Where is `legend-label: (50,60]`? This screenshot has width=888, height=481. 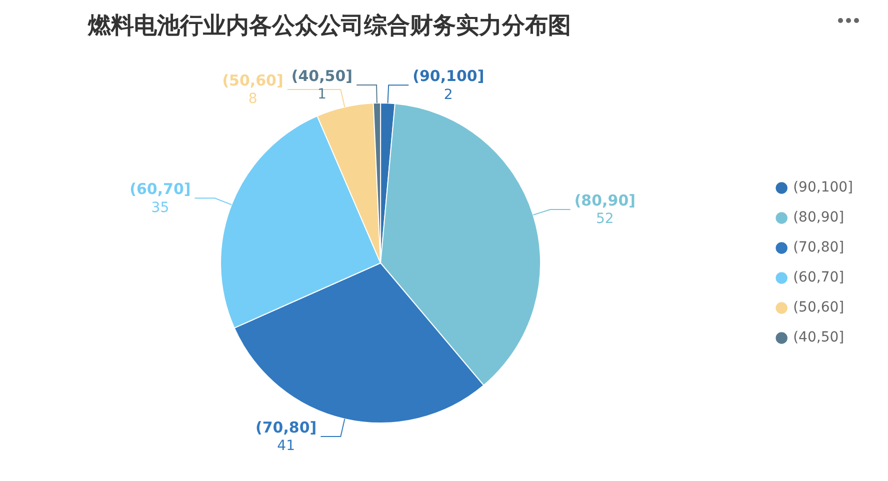 legend-label: (50,60] is located at coordinates (818, 308).